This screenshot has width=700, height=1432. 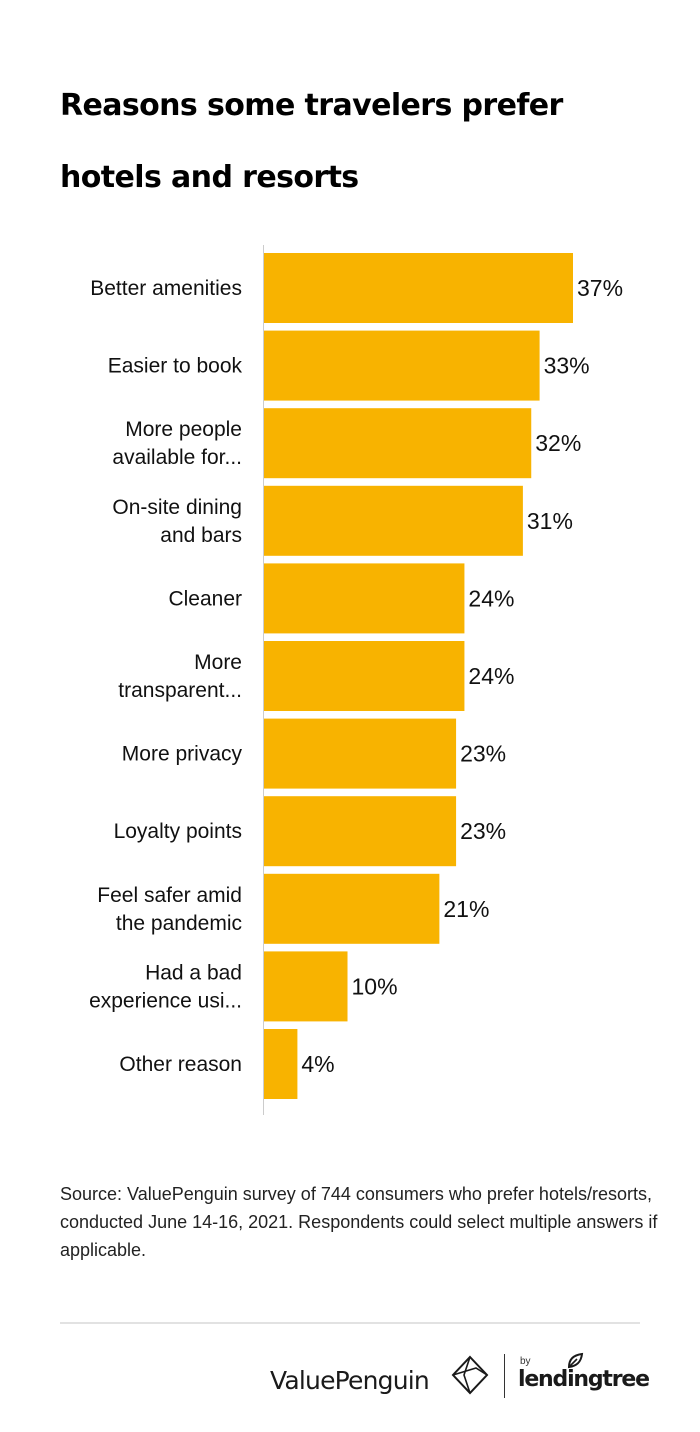 What do you see at coordinates (491, 598) in the screenshot?
I see `value-label-4: 24%` at bounding box center [491, 598].